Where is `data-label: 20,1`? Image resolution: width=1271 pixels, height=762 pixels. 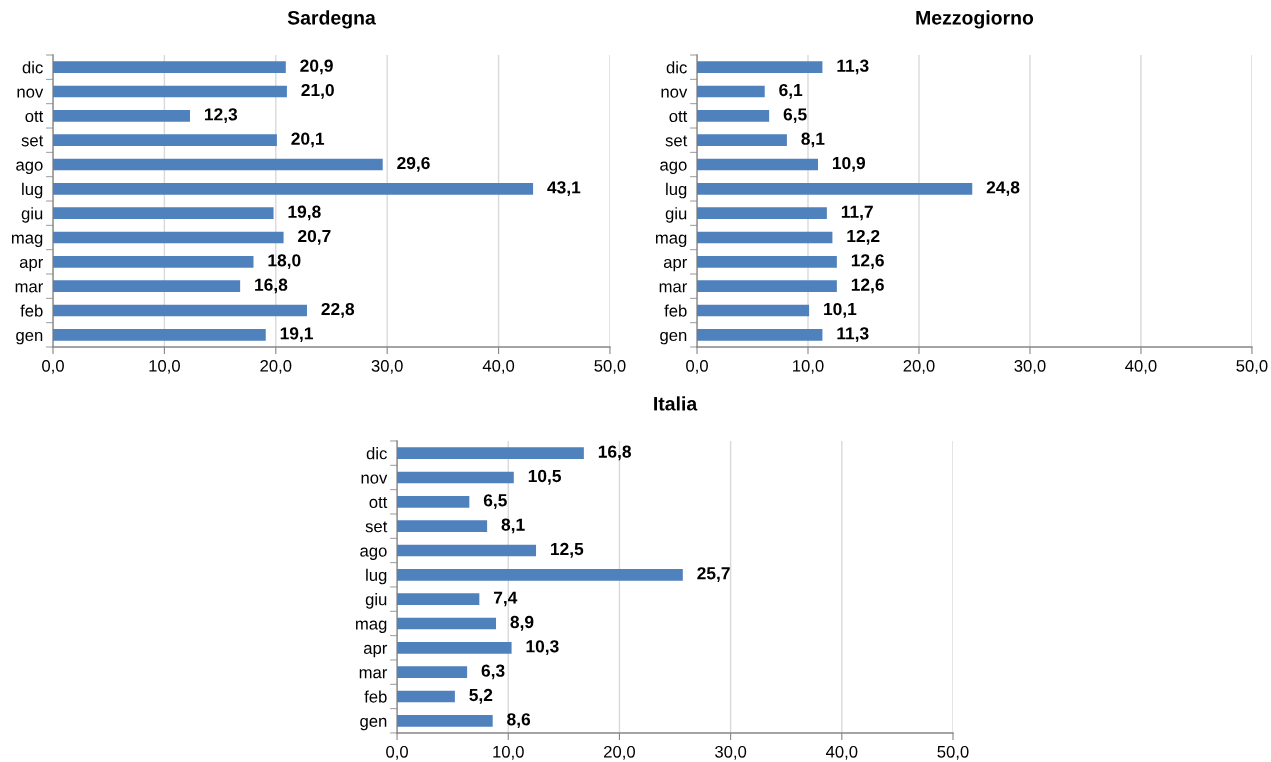 data-label: 20,1 is located at coordinates (308, 140).